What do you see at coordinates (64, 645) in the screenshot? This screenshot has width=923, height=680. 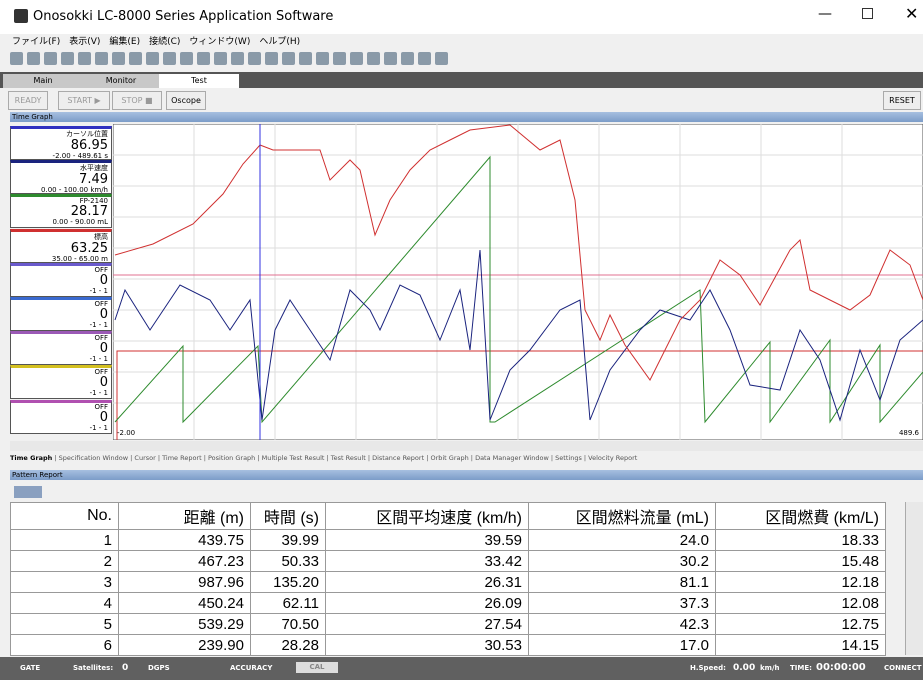 I see `cell: 6` at bounding box center [64, 645].